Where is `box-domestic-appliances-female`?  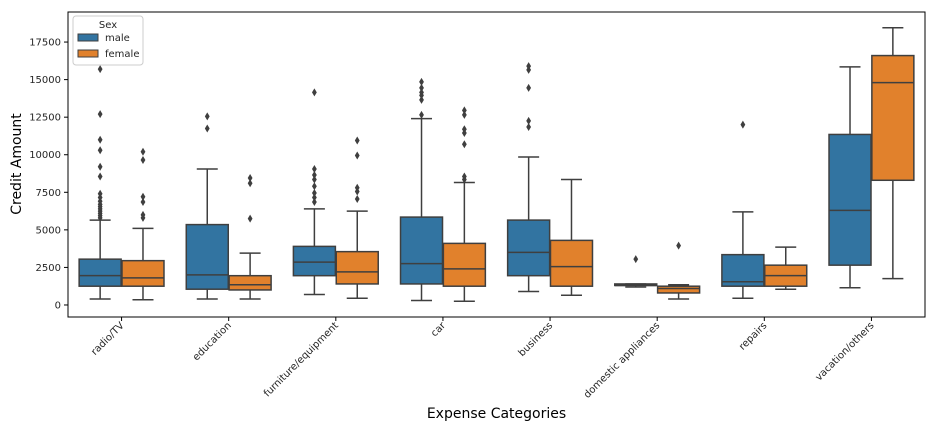 box-domestic-appliances-female is located at coordinates (678, 270).